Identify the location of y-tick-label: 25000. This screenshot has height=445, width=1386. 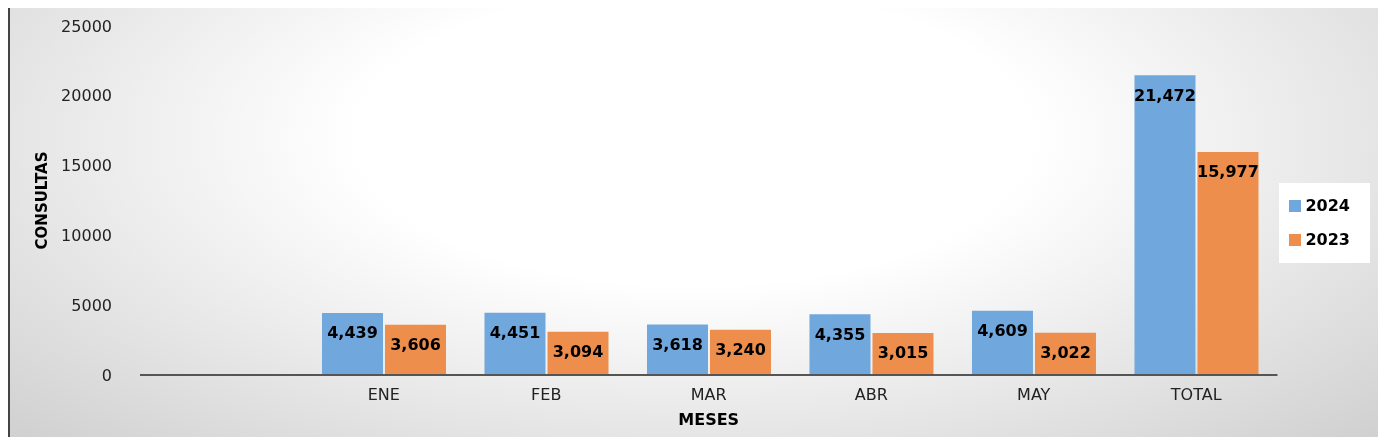
(86, 26).